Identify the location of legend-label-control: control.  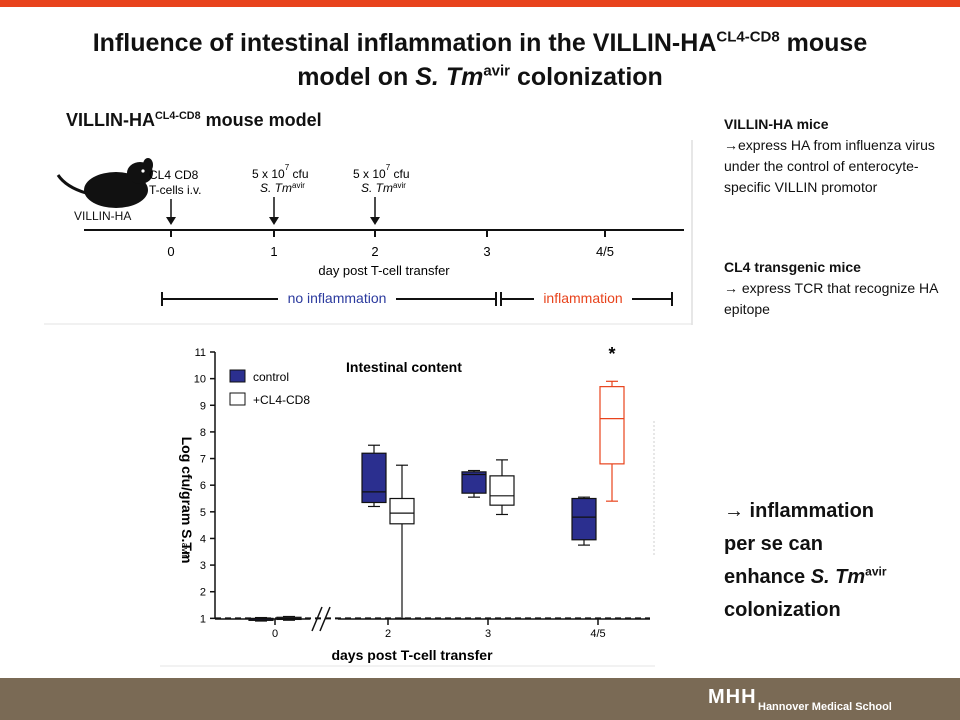
(271, 377).